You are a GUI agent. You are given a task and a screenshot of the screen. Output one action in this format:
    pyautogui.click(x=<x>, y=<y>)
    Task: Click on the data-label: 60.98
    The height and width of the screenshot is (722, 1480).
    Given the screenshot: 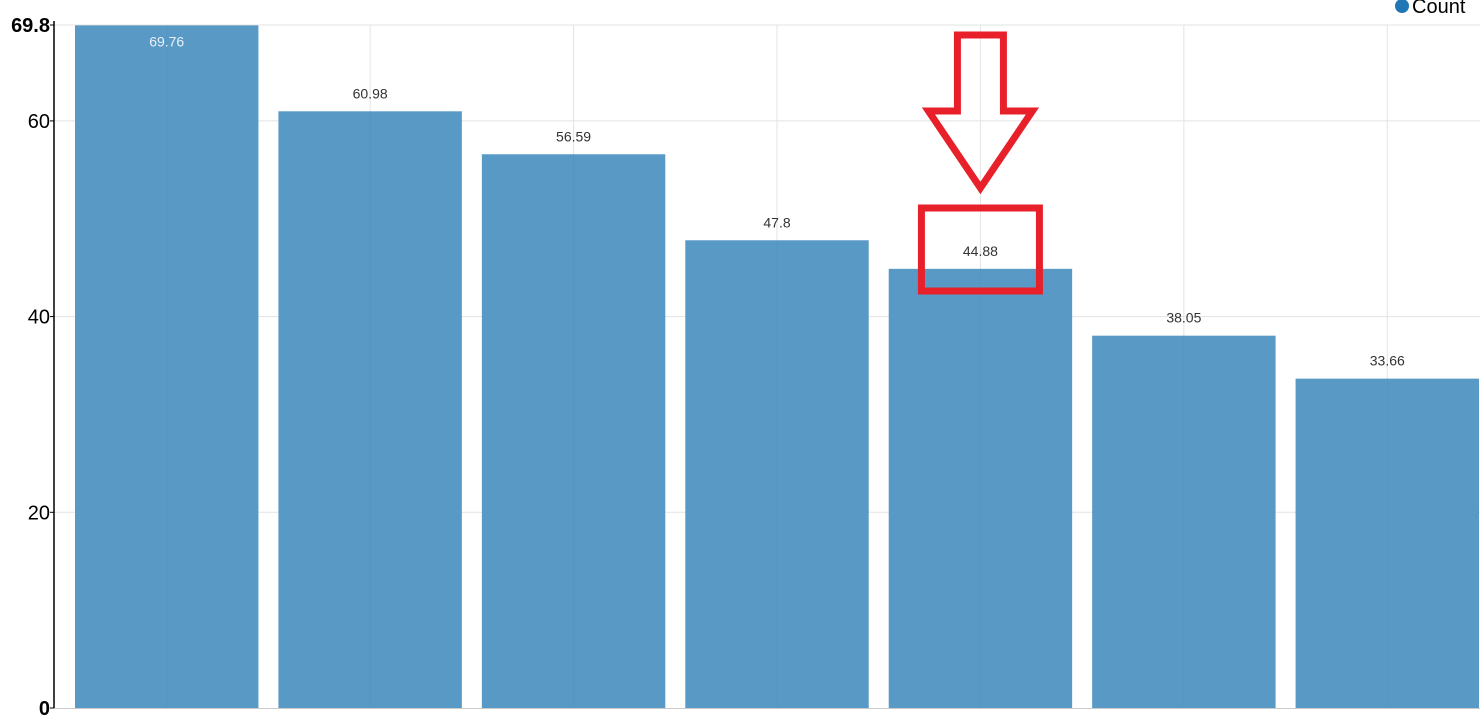 What is the action you would take?
    pyautogui.click(x=370, y=93)
    